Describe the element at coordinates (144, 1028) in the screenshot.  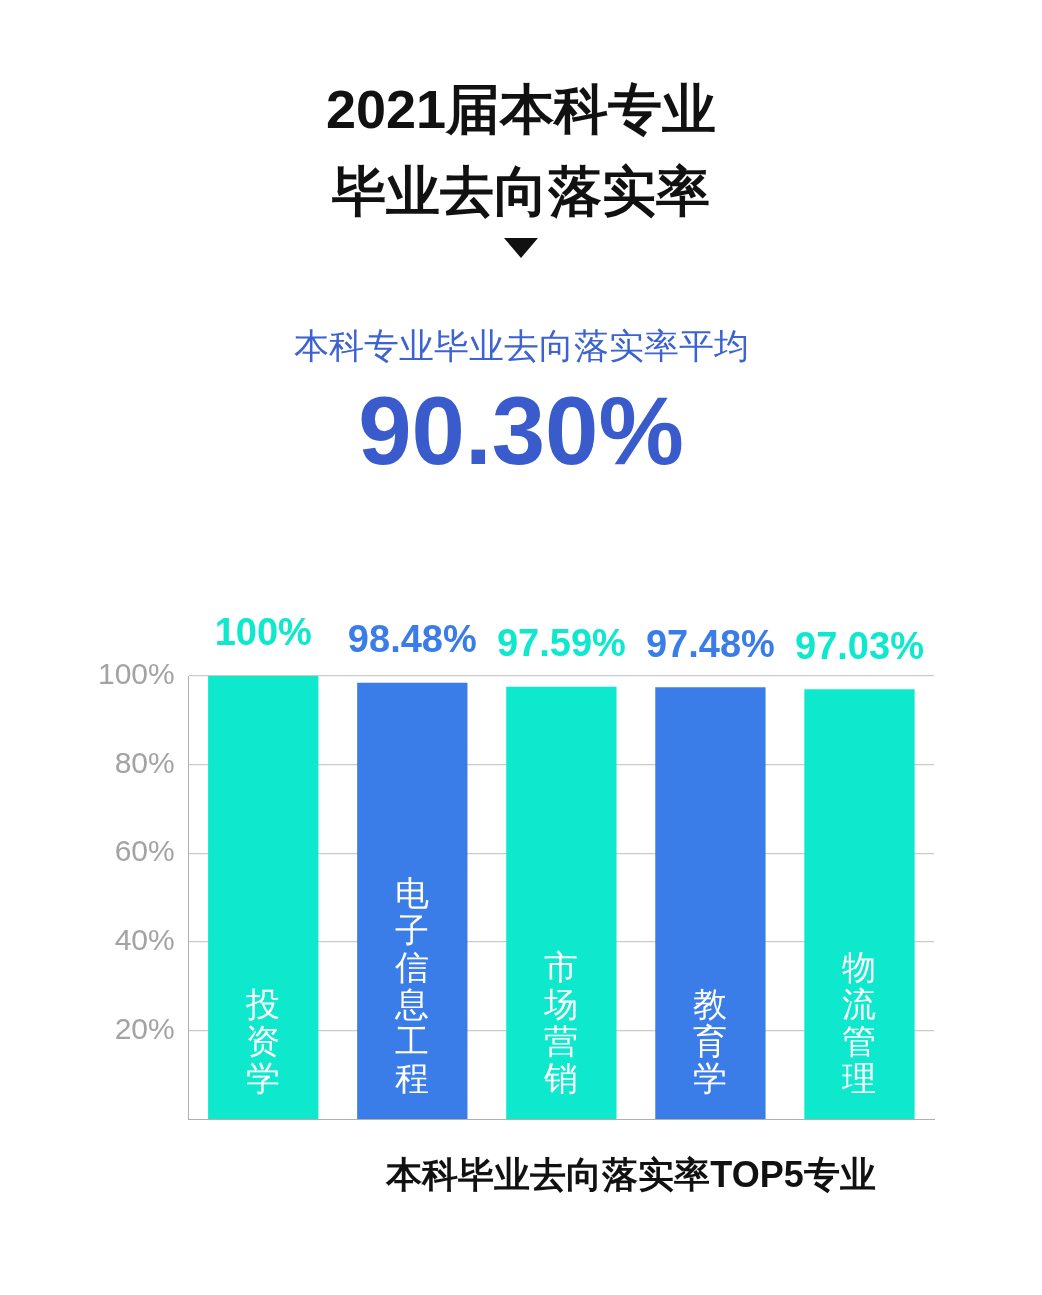
I see `y-tick-label: 20%` at that location.